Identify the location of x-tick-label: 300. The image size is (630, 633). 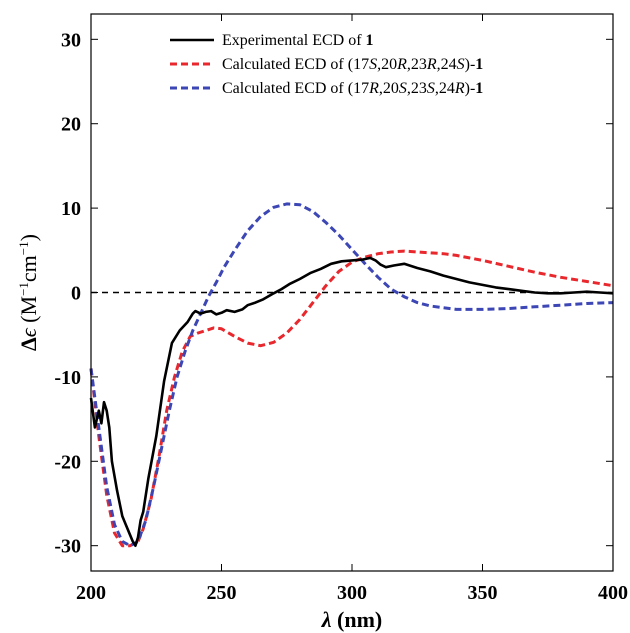
(352, 593).